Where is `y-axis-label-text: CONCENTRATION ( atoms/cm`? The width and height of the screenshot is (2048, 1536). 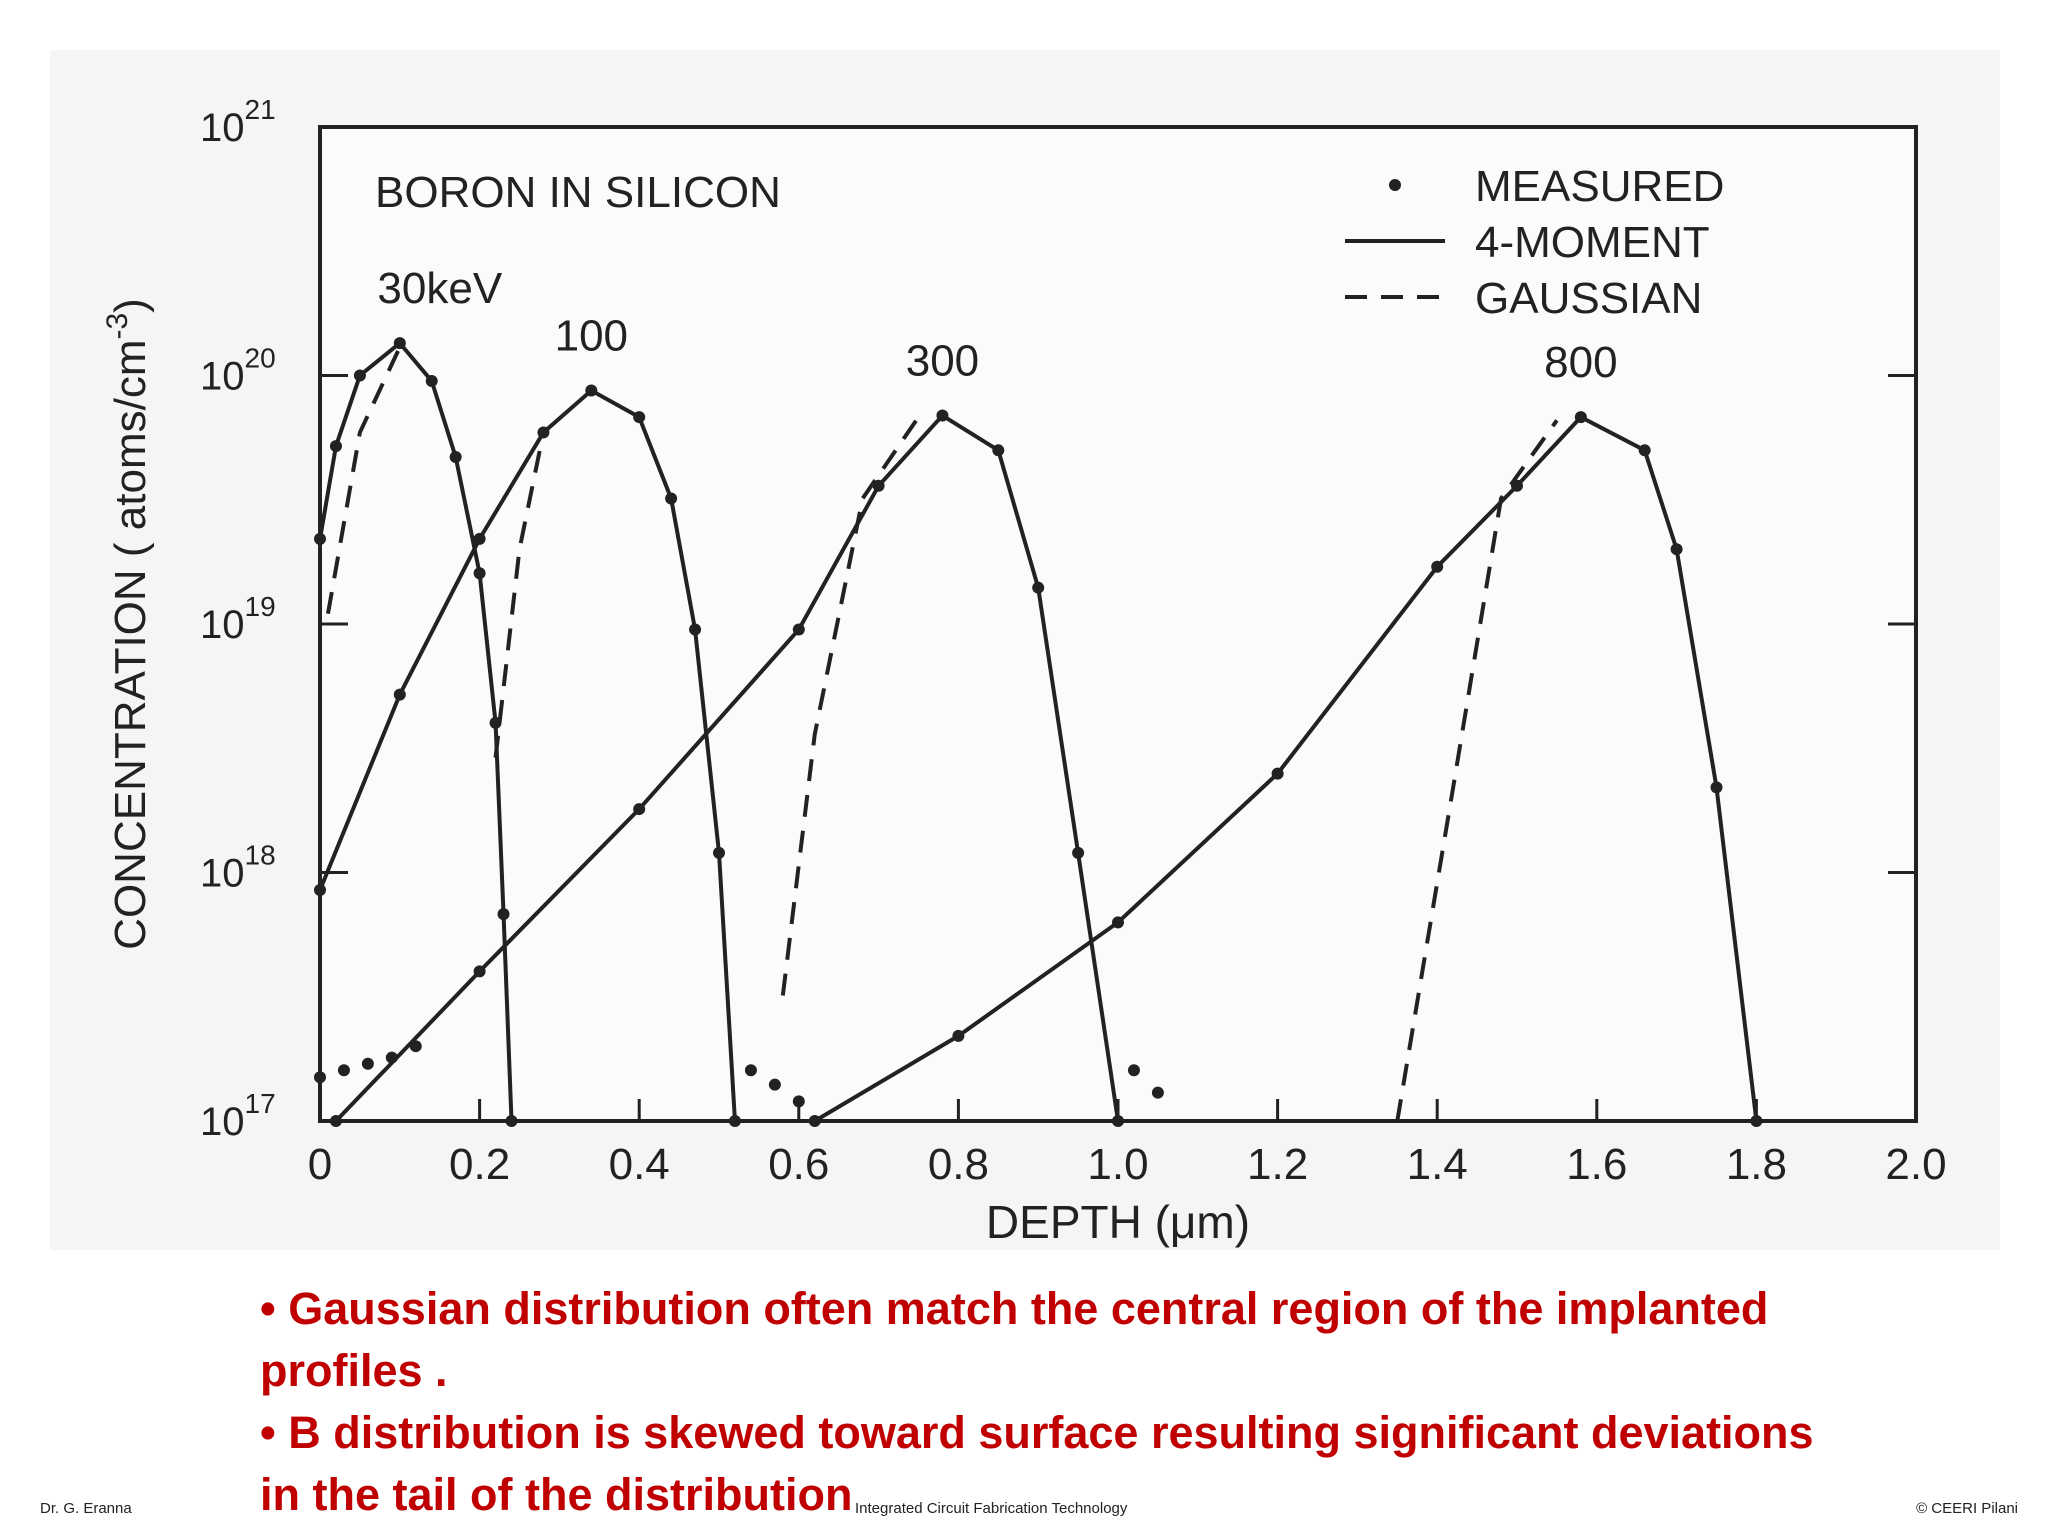
y-axis-label-text: CONCENTRATION ( atoms/cm is located at coordinates (130, 645).